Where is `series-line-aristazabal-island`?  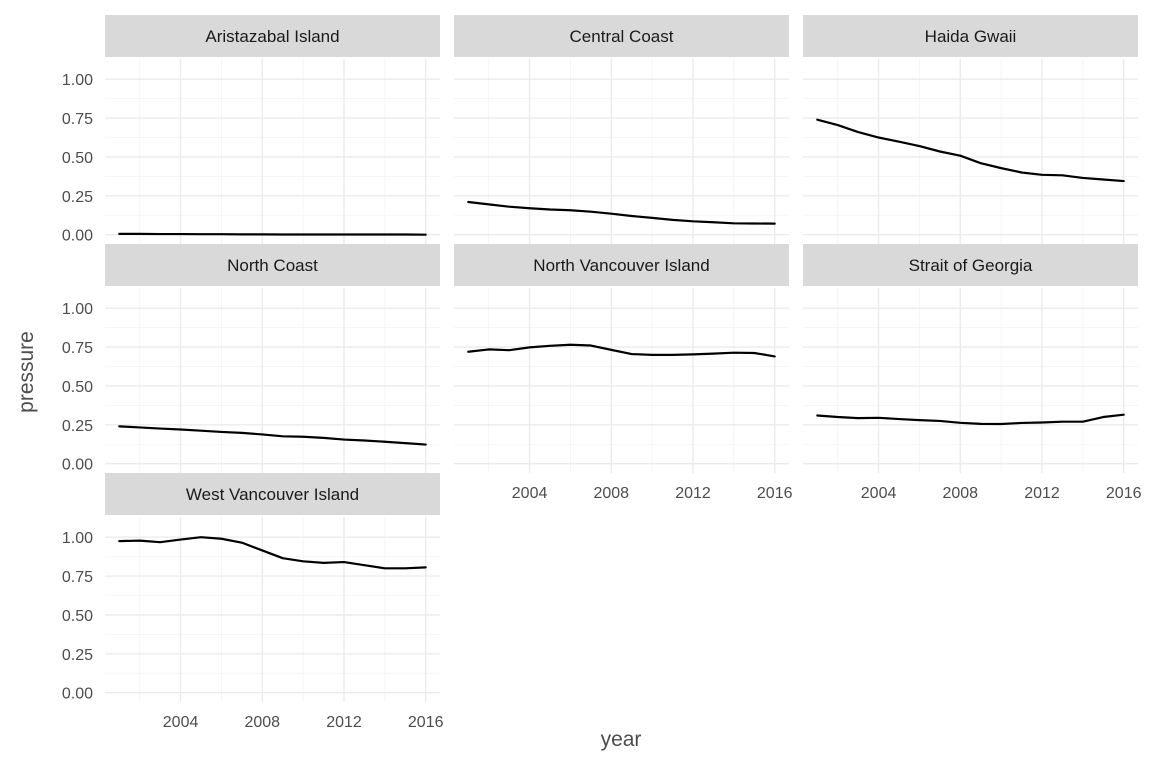
series-line-aristazabal-island is located at coordinates (272, 234).